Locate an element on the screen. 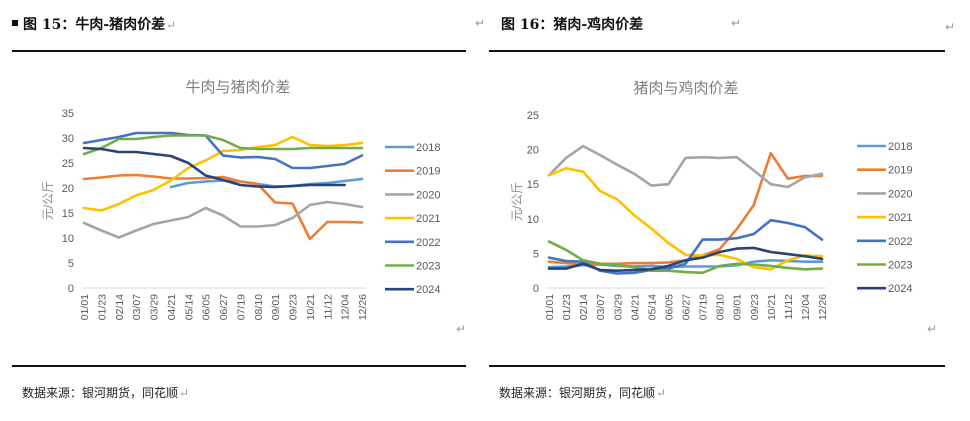  x-tick-label: 01/23 is located at coordinates (567, 307).